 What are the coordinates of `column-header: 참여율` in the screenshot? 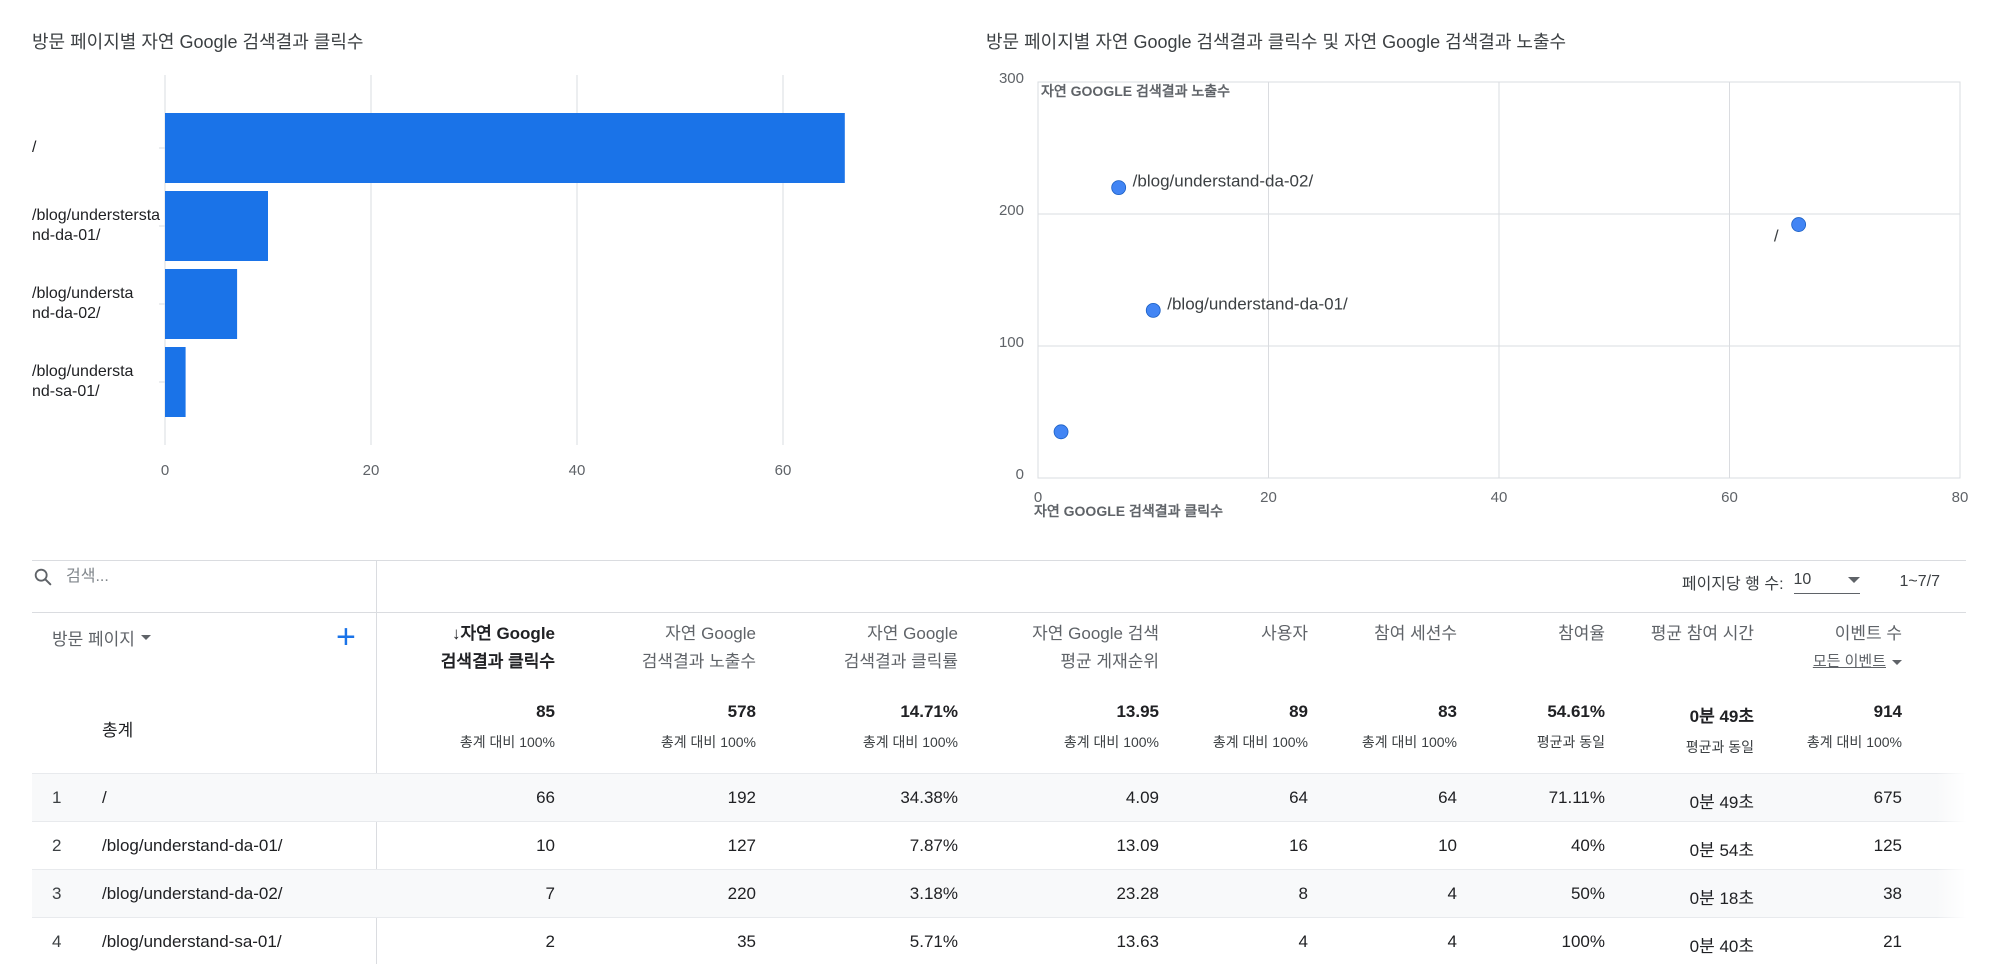 It's located at (1535, 634).